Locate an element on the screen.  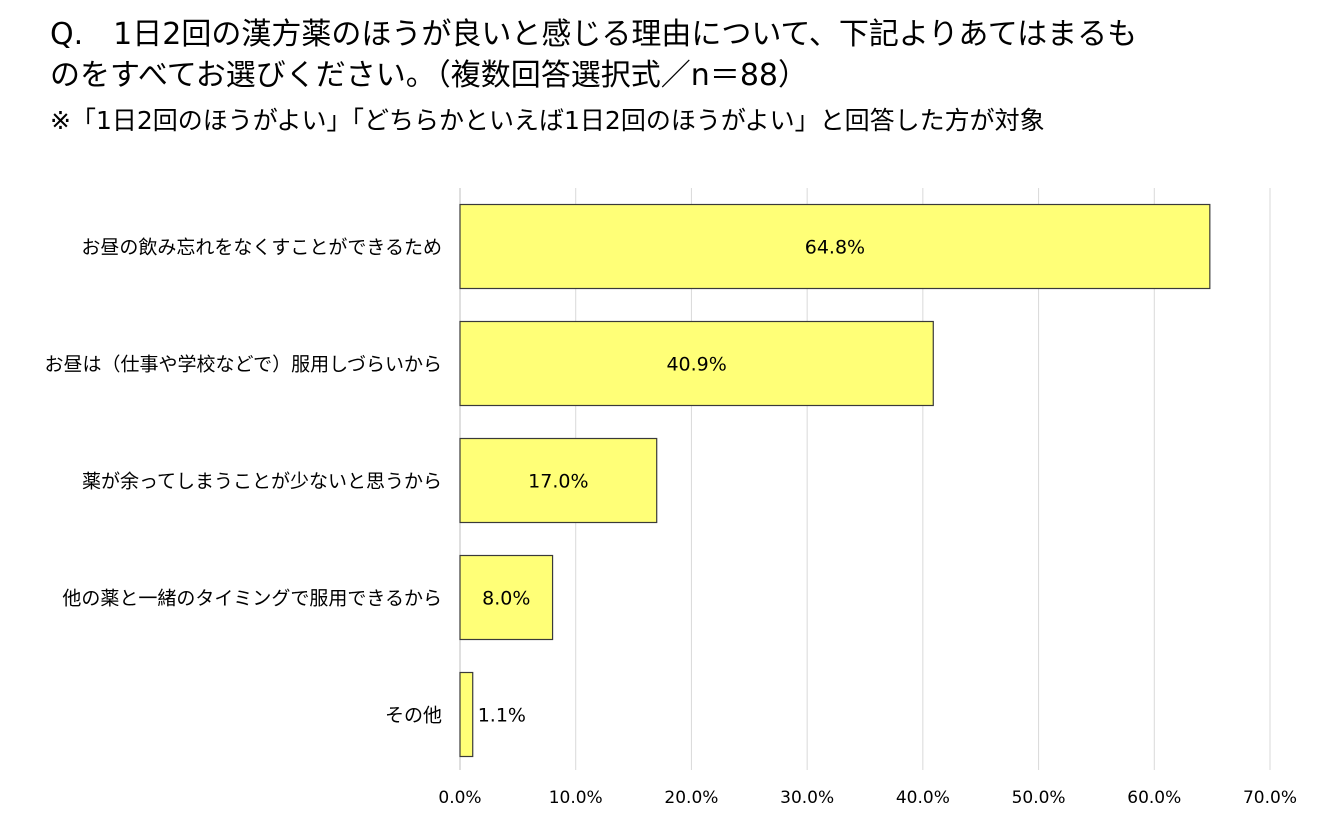
x-tick-label: 30.0% is located at coordinates (807, 798).